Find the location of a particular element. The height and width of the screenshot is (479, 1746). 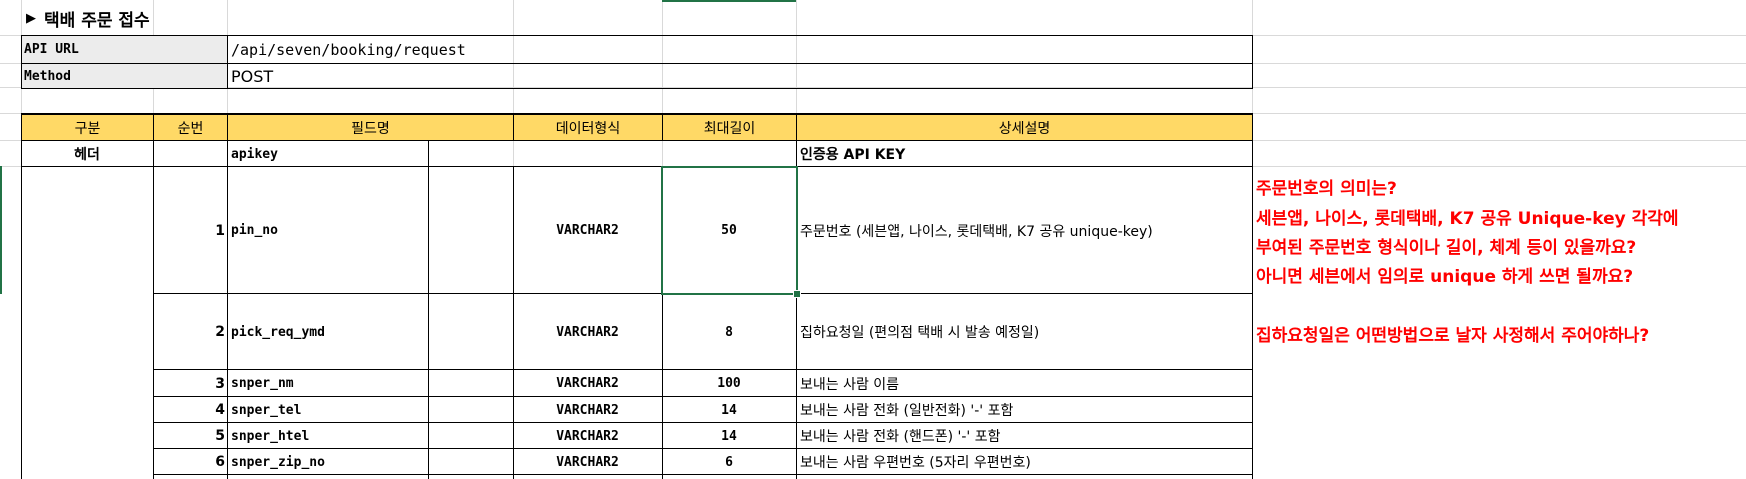

row-maxlen: 6 is located at coordinates (729, 462).